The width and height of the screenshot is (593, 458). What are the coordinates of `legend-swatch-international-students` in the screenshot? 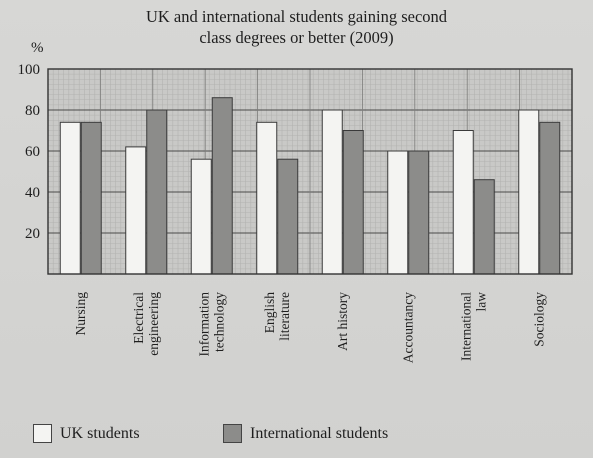 It's located at (232, 433).